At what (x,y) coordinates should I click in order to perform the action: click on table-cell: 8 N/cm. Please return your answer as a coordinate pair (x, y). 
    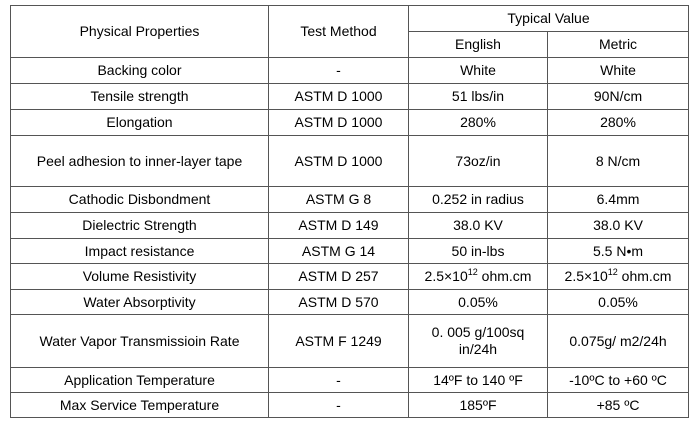
    Looking at the image, I should click on (618, 161).